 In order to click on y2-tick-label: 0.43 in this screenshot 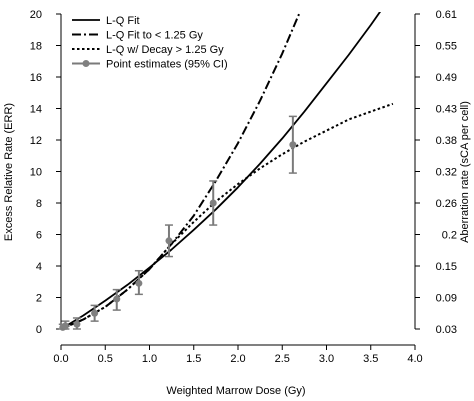, I will do `click(446, 110)`.